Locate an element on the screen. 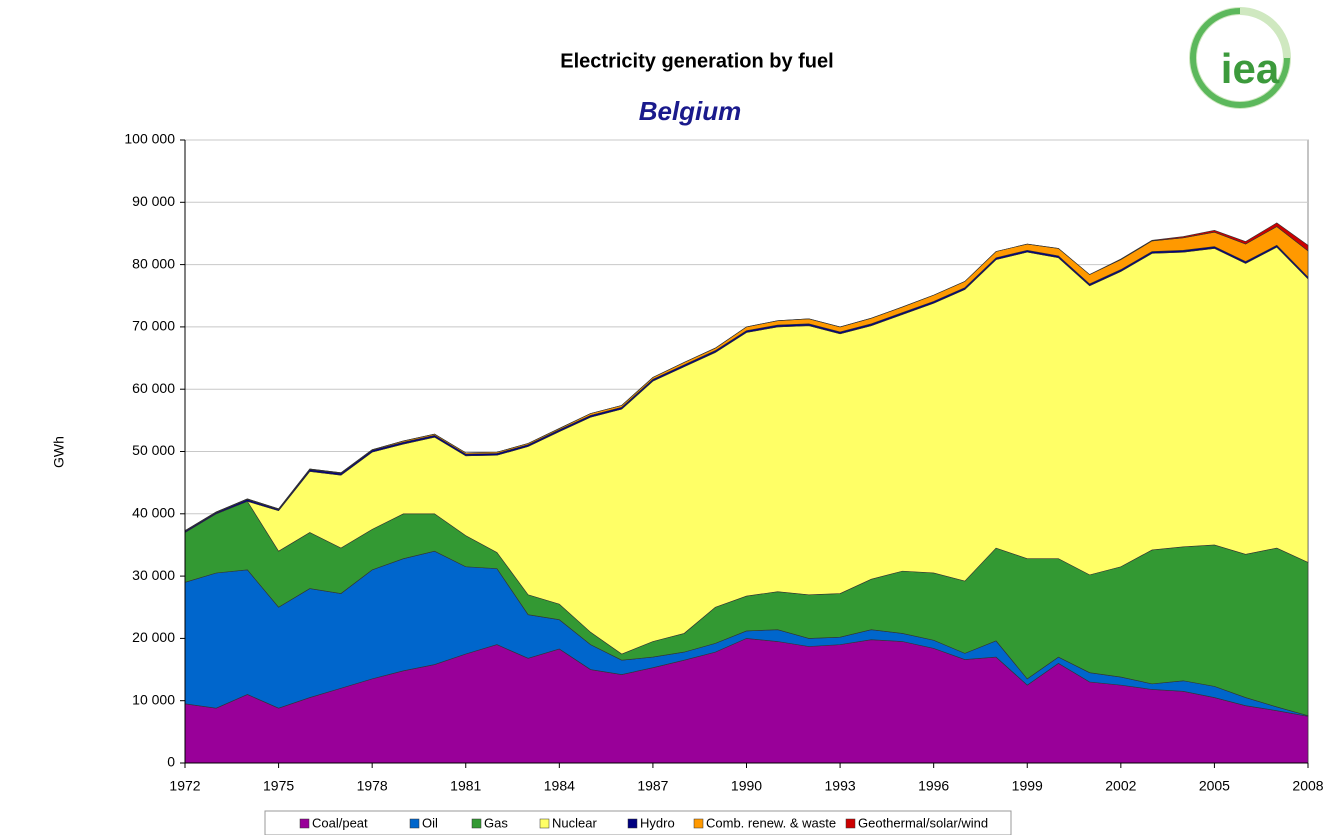  legend-label: Geothermal/solar/wind is located at coordinates (923, 822).